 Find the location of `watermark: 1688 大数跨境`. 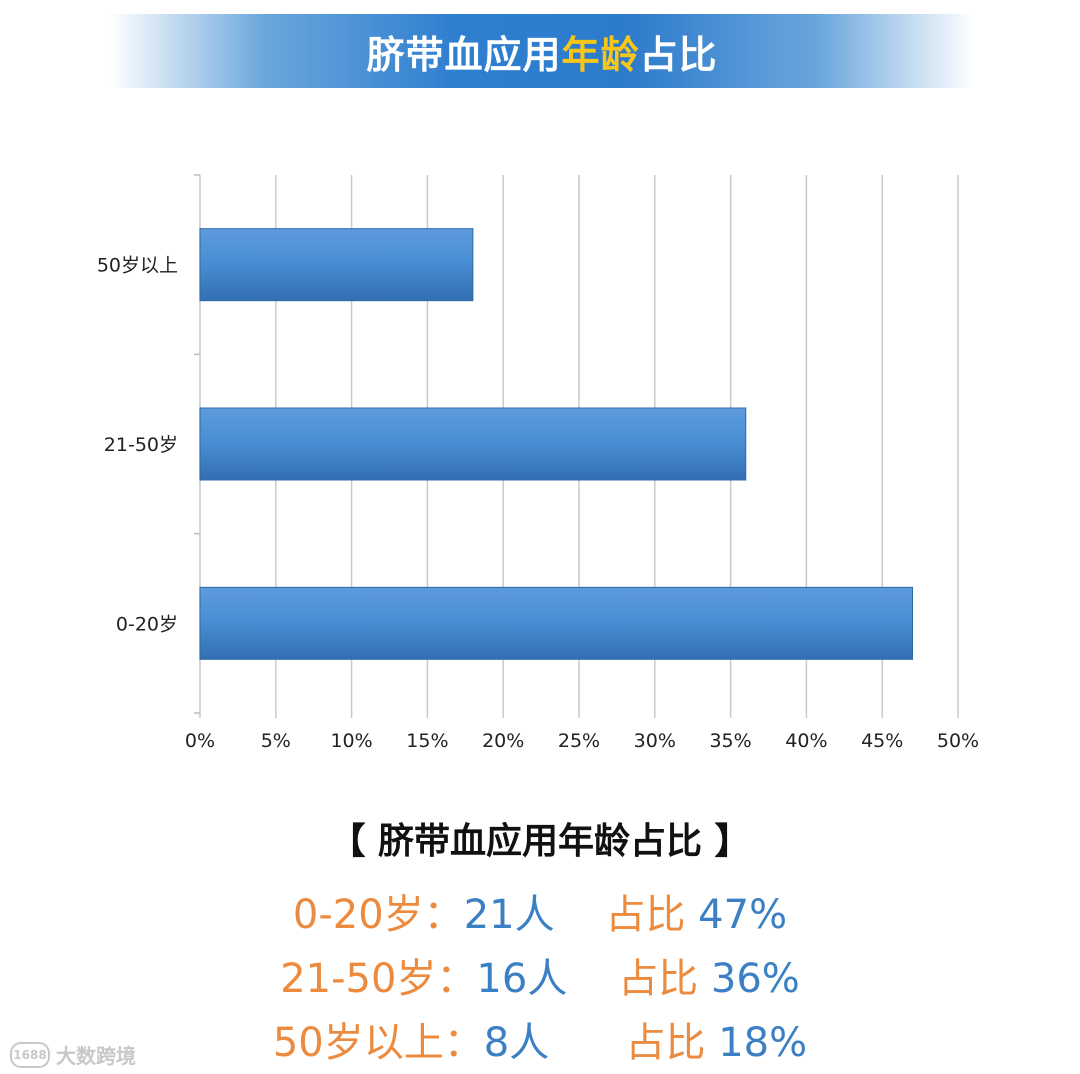

watermark: 1688 大数跨境 is located at coordinates (73, 1054).